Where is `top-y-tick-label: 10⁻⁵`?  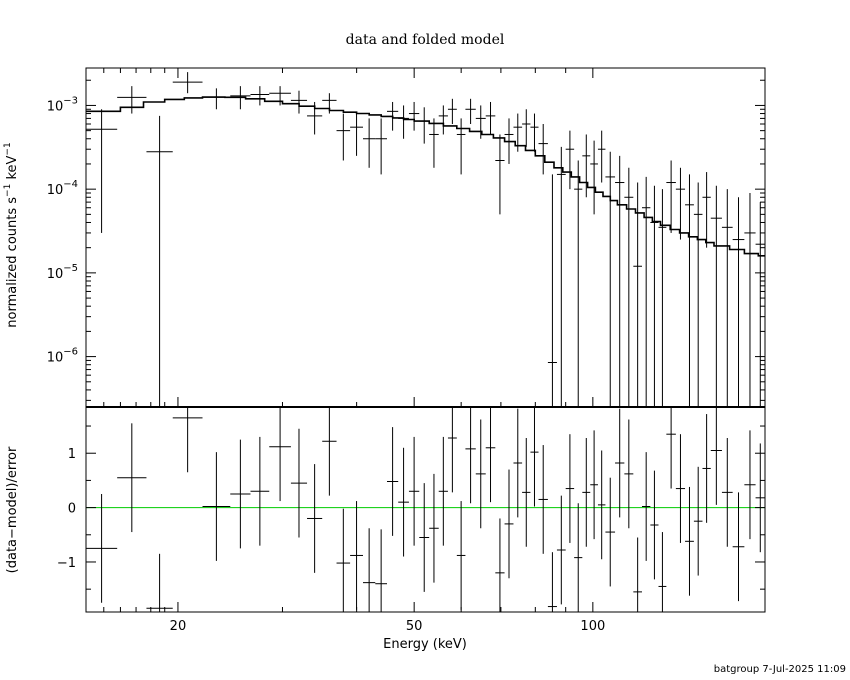 top-y-tick-label: 10⁻⁵ is located at coordinates (62, 272).